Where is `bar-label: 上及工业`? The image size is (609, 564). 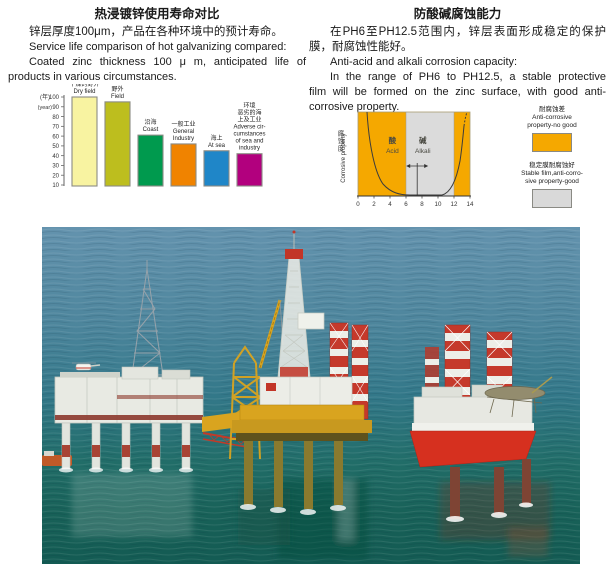 bar-label: 上及工业 is located at coordinates (249, 120).